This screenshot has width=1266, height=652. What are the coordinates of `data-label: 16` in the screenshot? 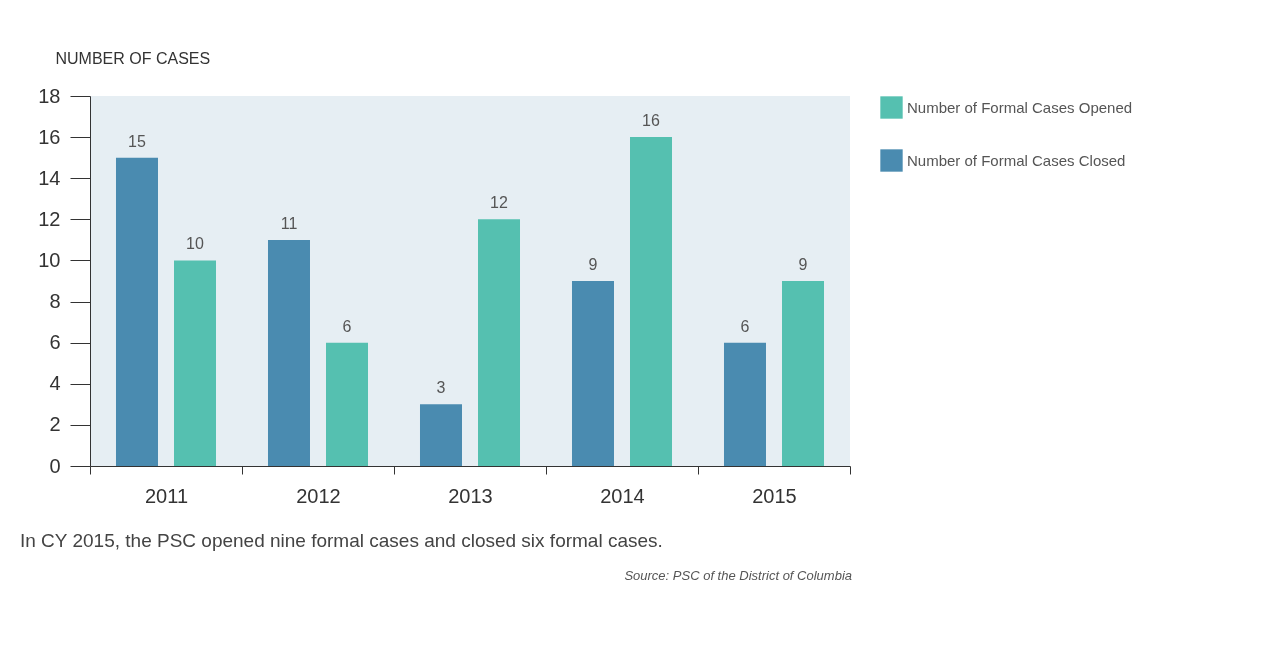 It's located at (651, 121).